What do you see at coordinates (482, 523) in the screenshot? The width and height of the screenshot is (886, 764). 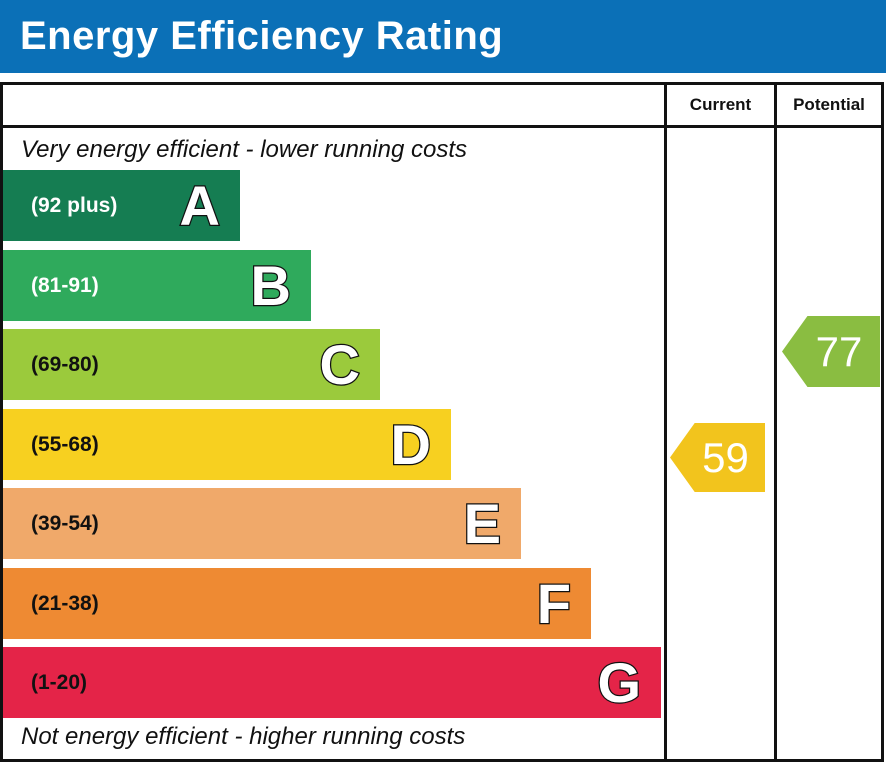 I see `band-e-letter: E` at bounding box center [482, 523].